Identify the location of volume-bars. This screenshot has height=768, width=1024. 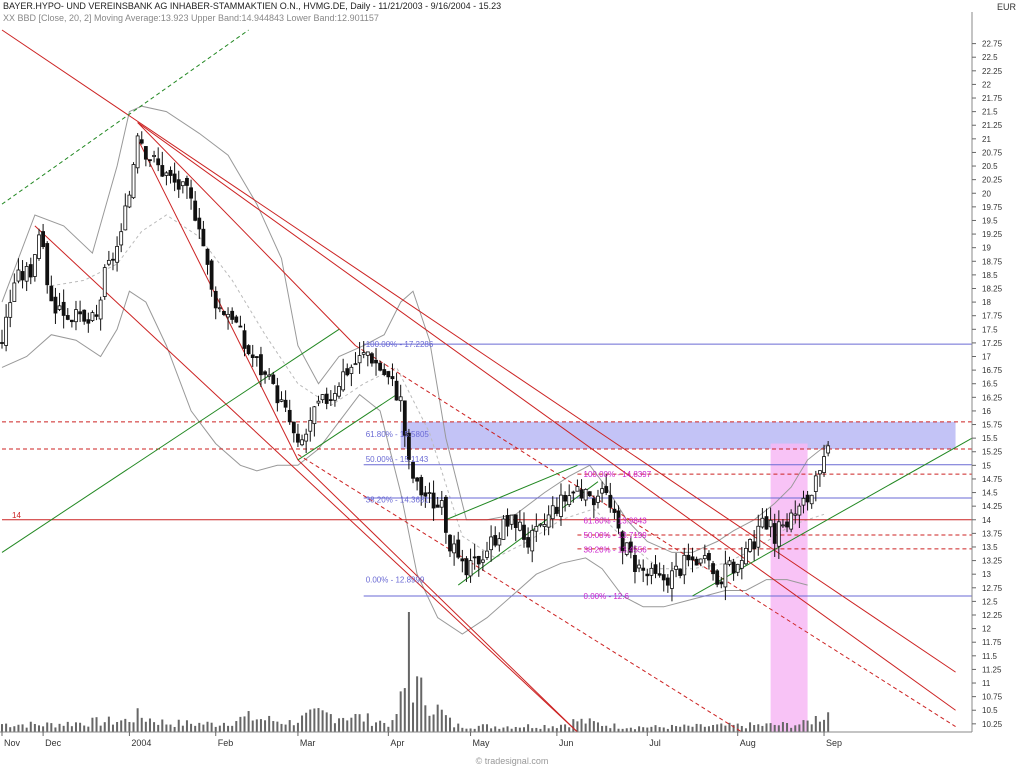
(415, 672).